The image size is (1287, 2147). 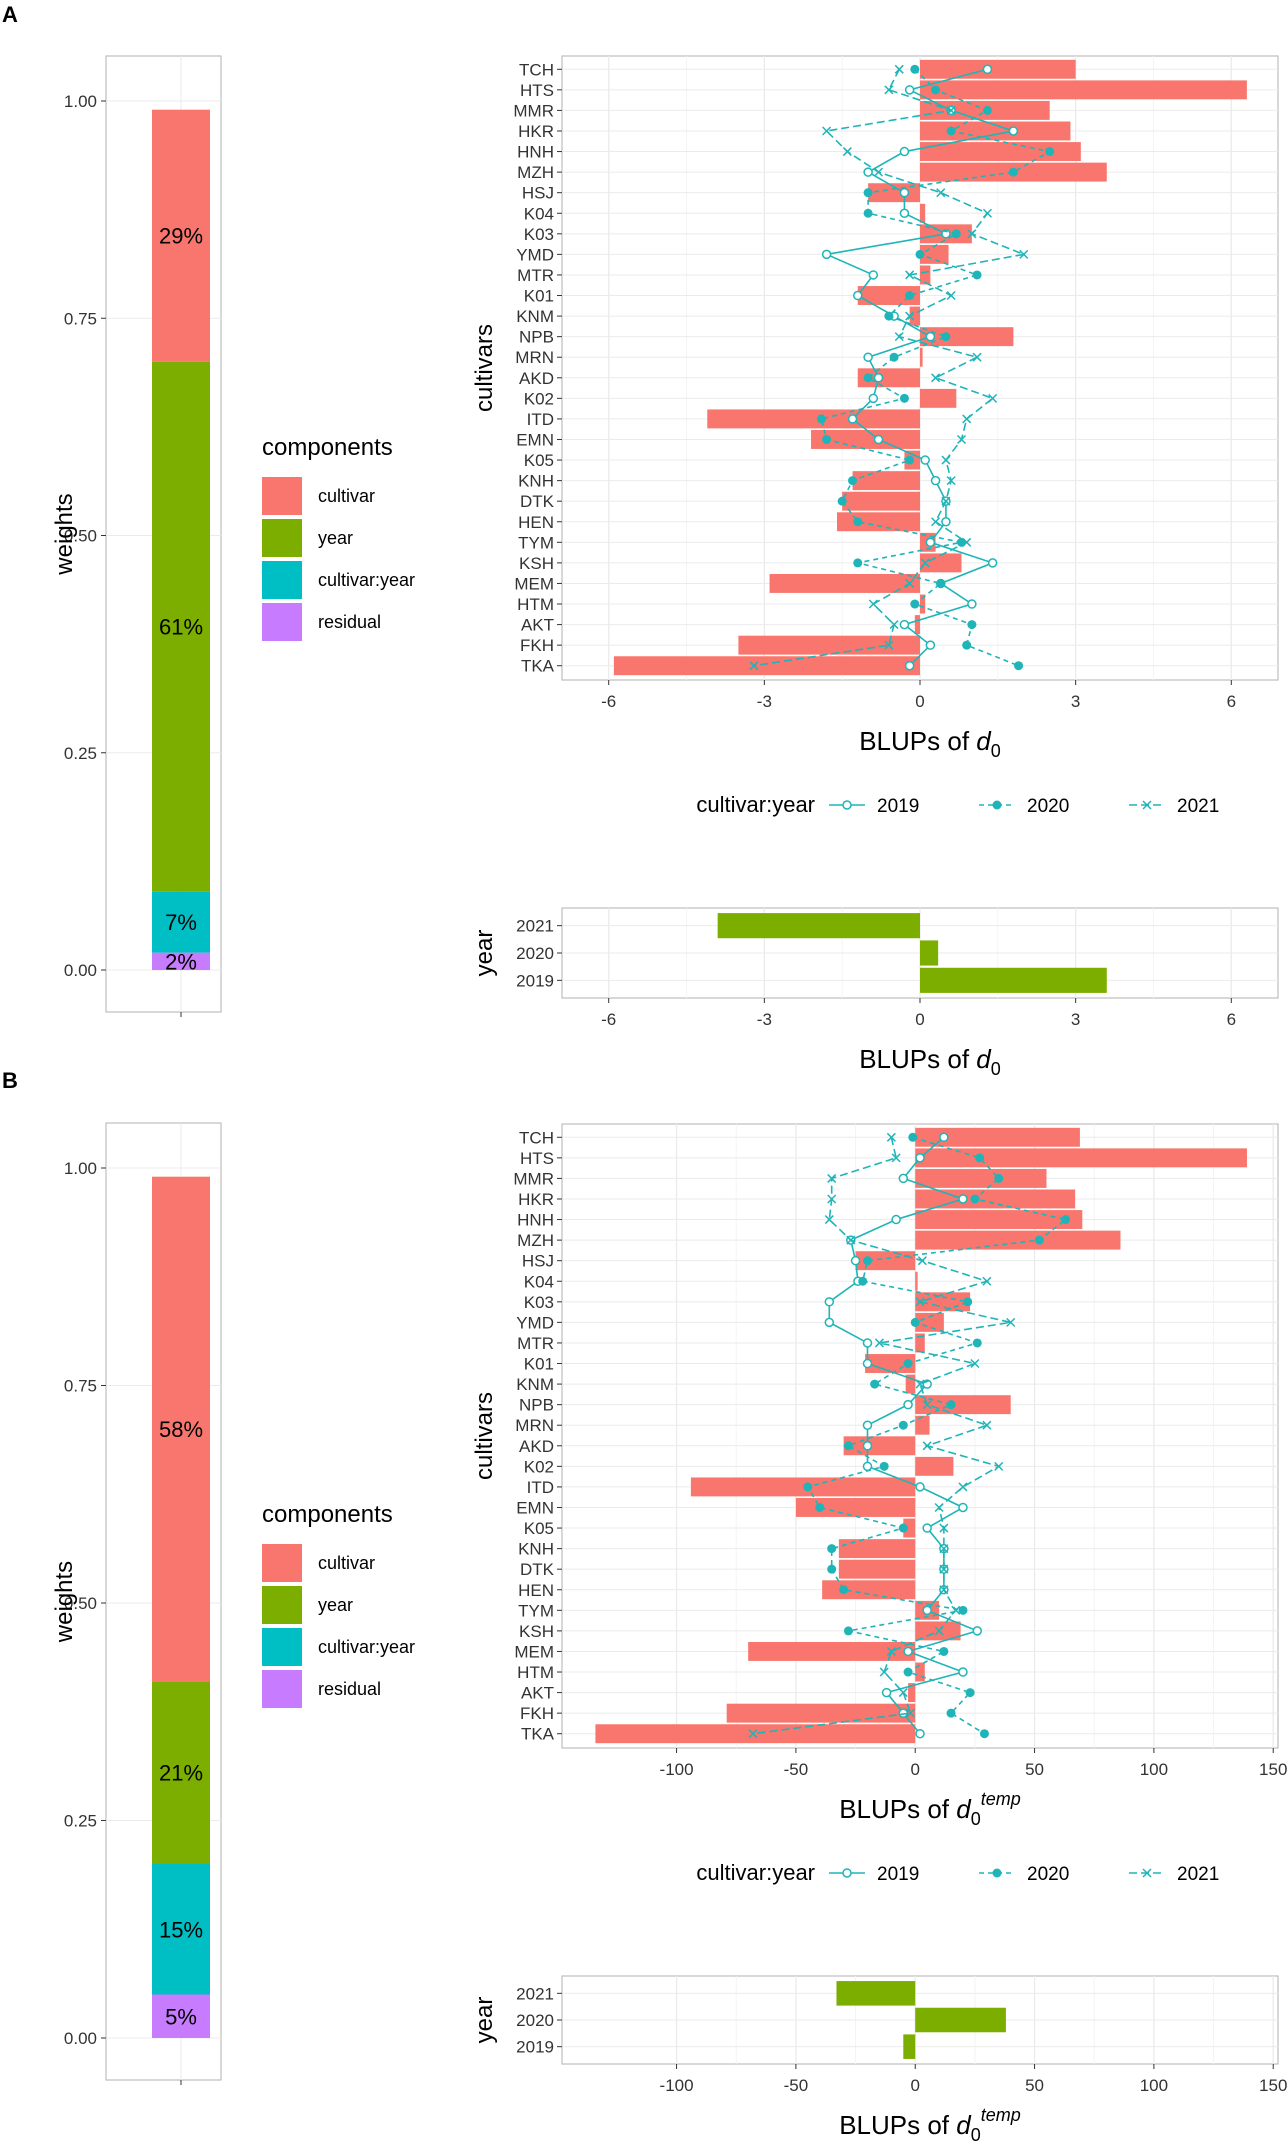 I want to click on cultivar-tick-label: NPB, so click(x=536, y=337).